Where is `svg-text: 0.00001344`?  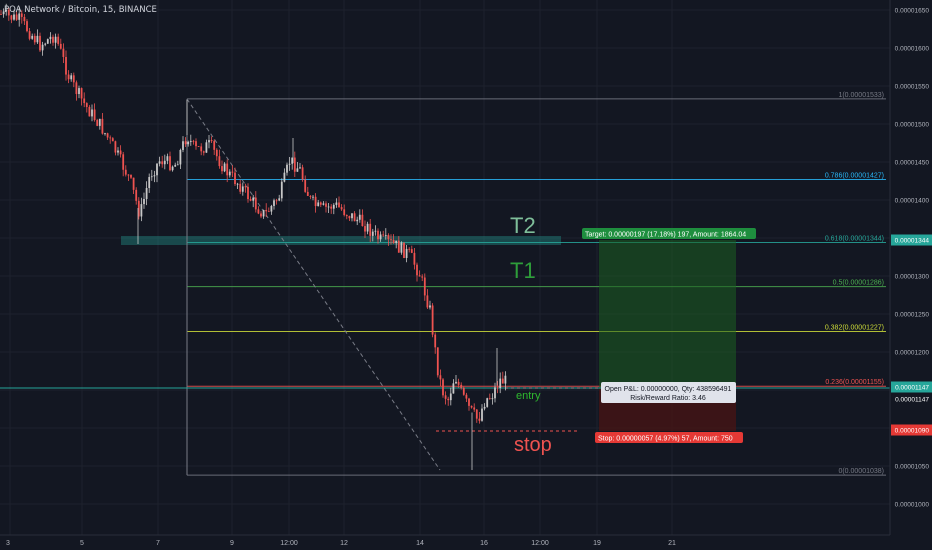
svg-text: 0.00001344 is located at coordinates (912, 241).